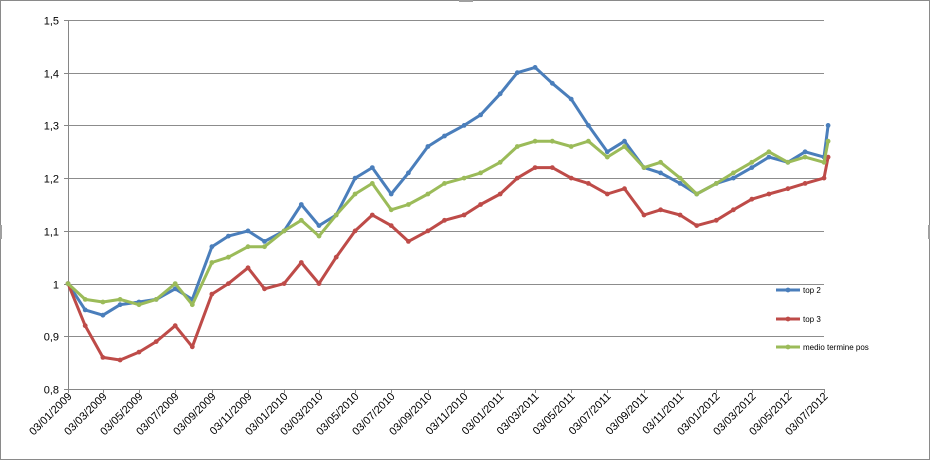  What do you see at coordinates (798, 290) in the screenshot?
I see `legend-entry: top 2` at bounding box center [798, 290].